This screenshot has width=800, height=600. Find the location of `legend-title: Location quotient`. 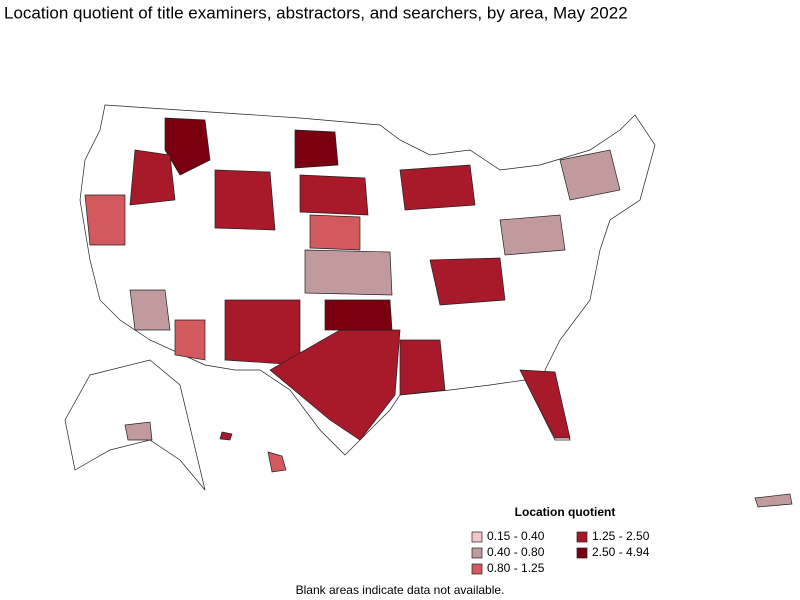

legend-title: Location quotient is located at coordinates (565, 512).